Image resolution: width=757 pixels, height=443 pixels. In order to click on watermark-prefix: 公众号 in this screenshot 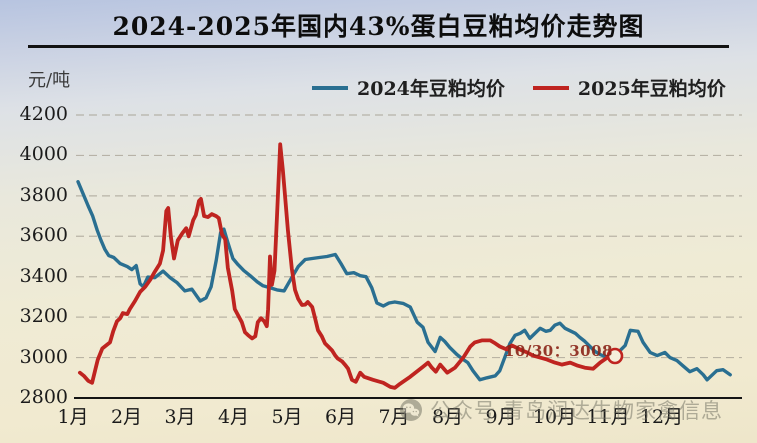, I will do `click(463, 411)`.